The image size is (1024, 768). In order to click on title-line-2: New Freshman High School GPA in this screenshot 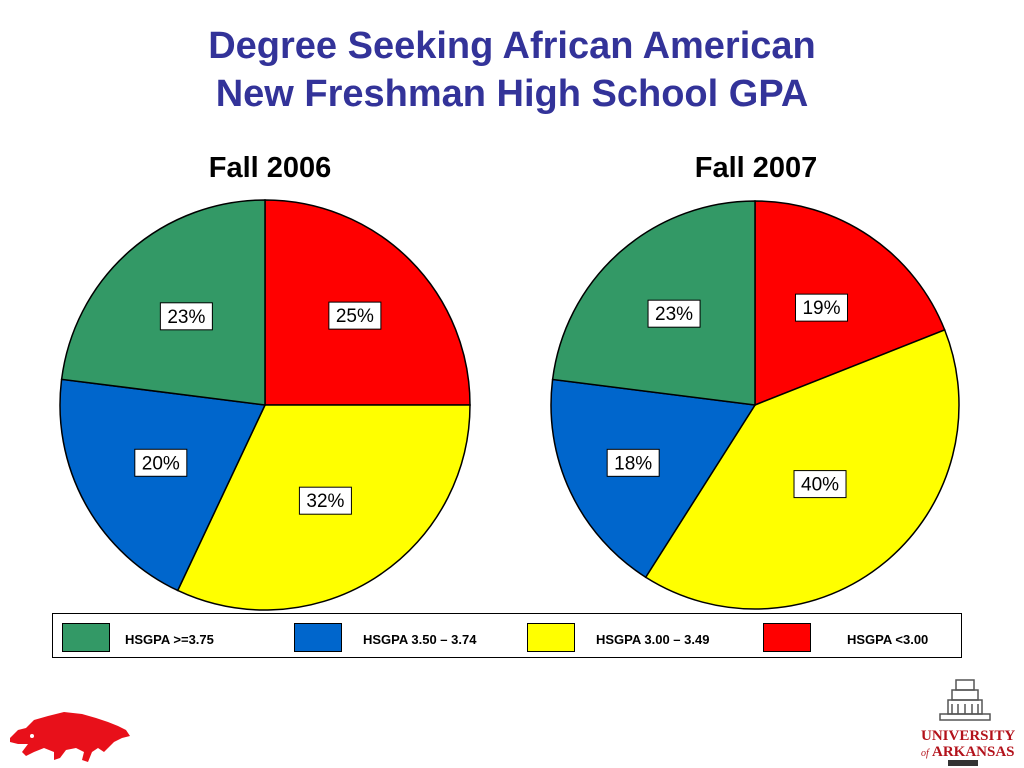, I will do `click(512, 94)`.